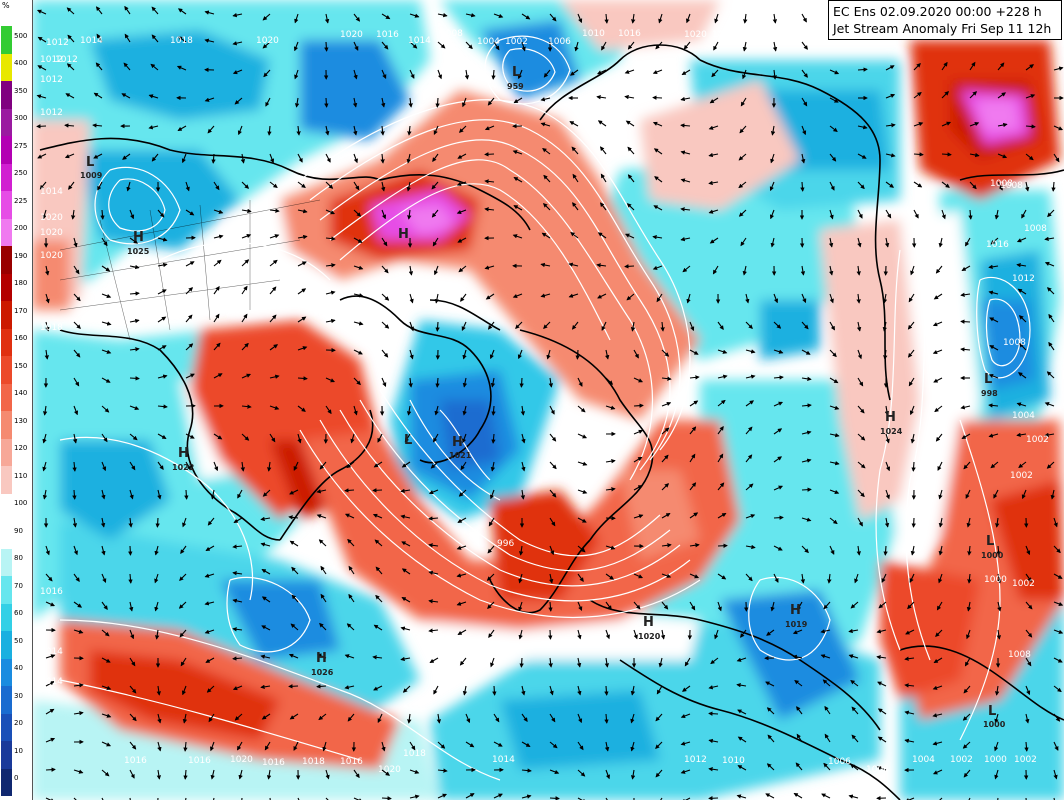 The height and width of the screenshot is (800, 1064). Describe the element at coordinates (796, 624) in the screenshot. I see `pressure-center-value: 1019` at that location.